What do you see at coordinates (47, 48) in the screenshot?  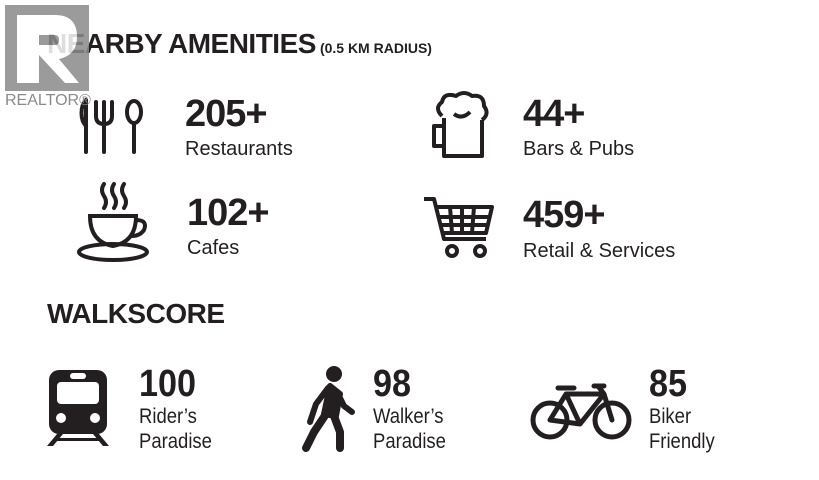 I see `realtor-logo` at bounding box center [47, 48].